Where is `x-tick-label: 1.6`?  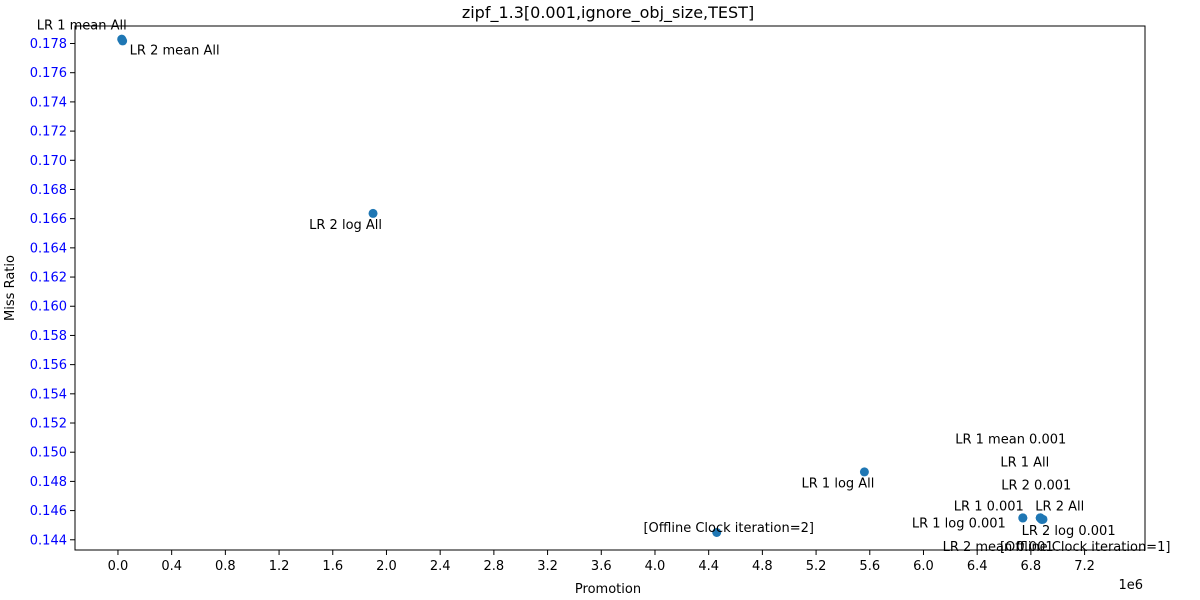
x-tick-label: 1.6 is located at coordinates (332, 566).